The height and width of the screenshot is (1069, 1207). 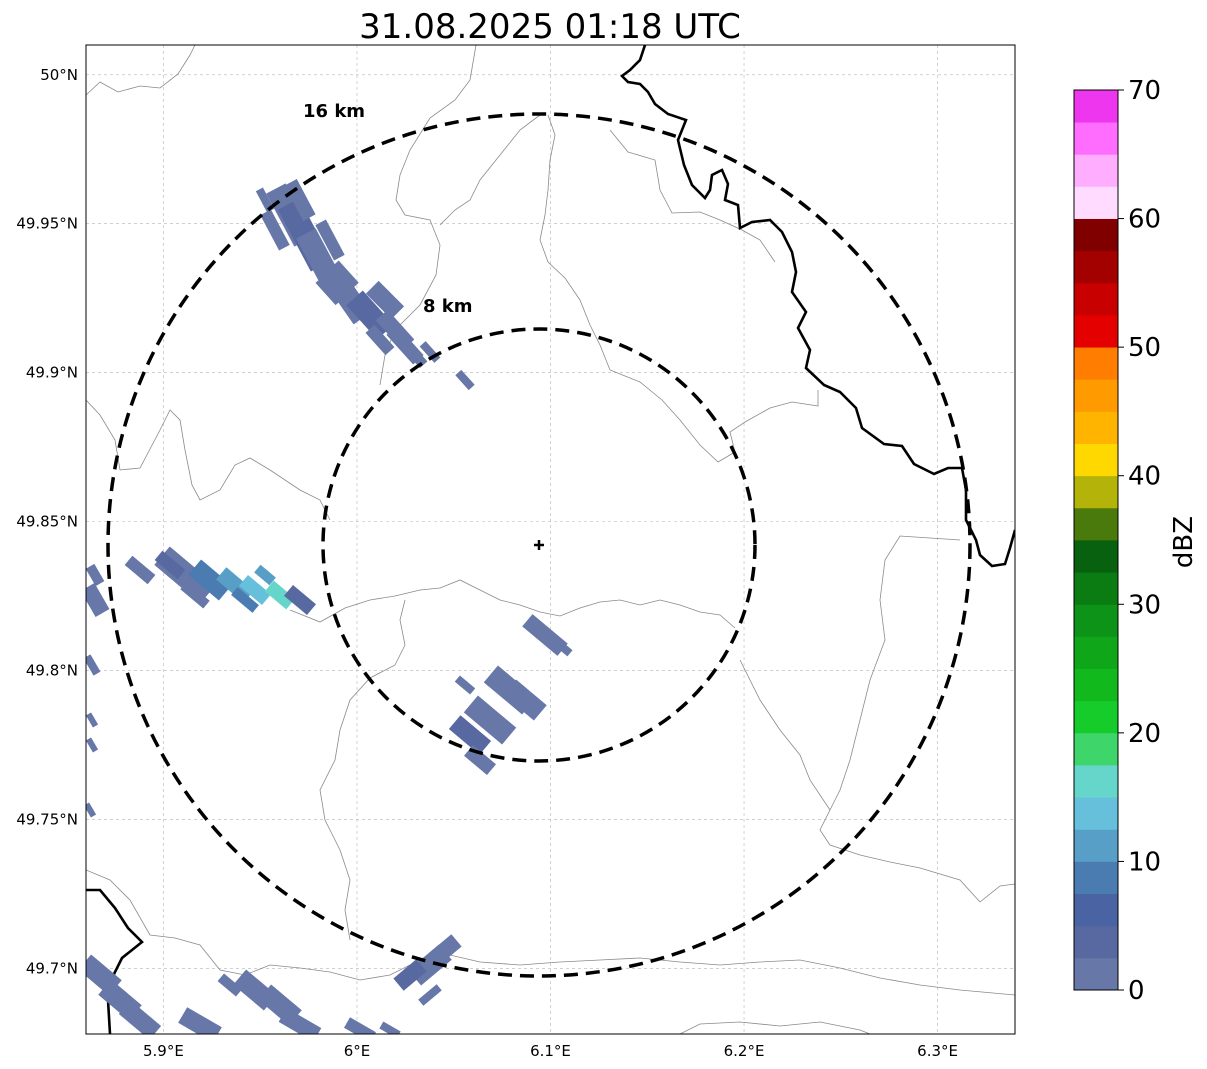 I want to click on colorbar-tick-label: 40, so click(x=1144, y=477).